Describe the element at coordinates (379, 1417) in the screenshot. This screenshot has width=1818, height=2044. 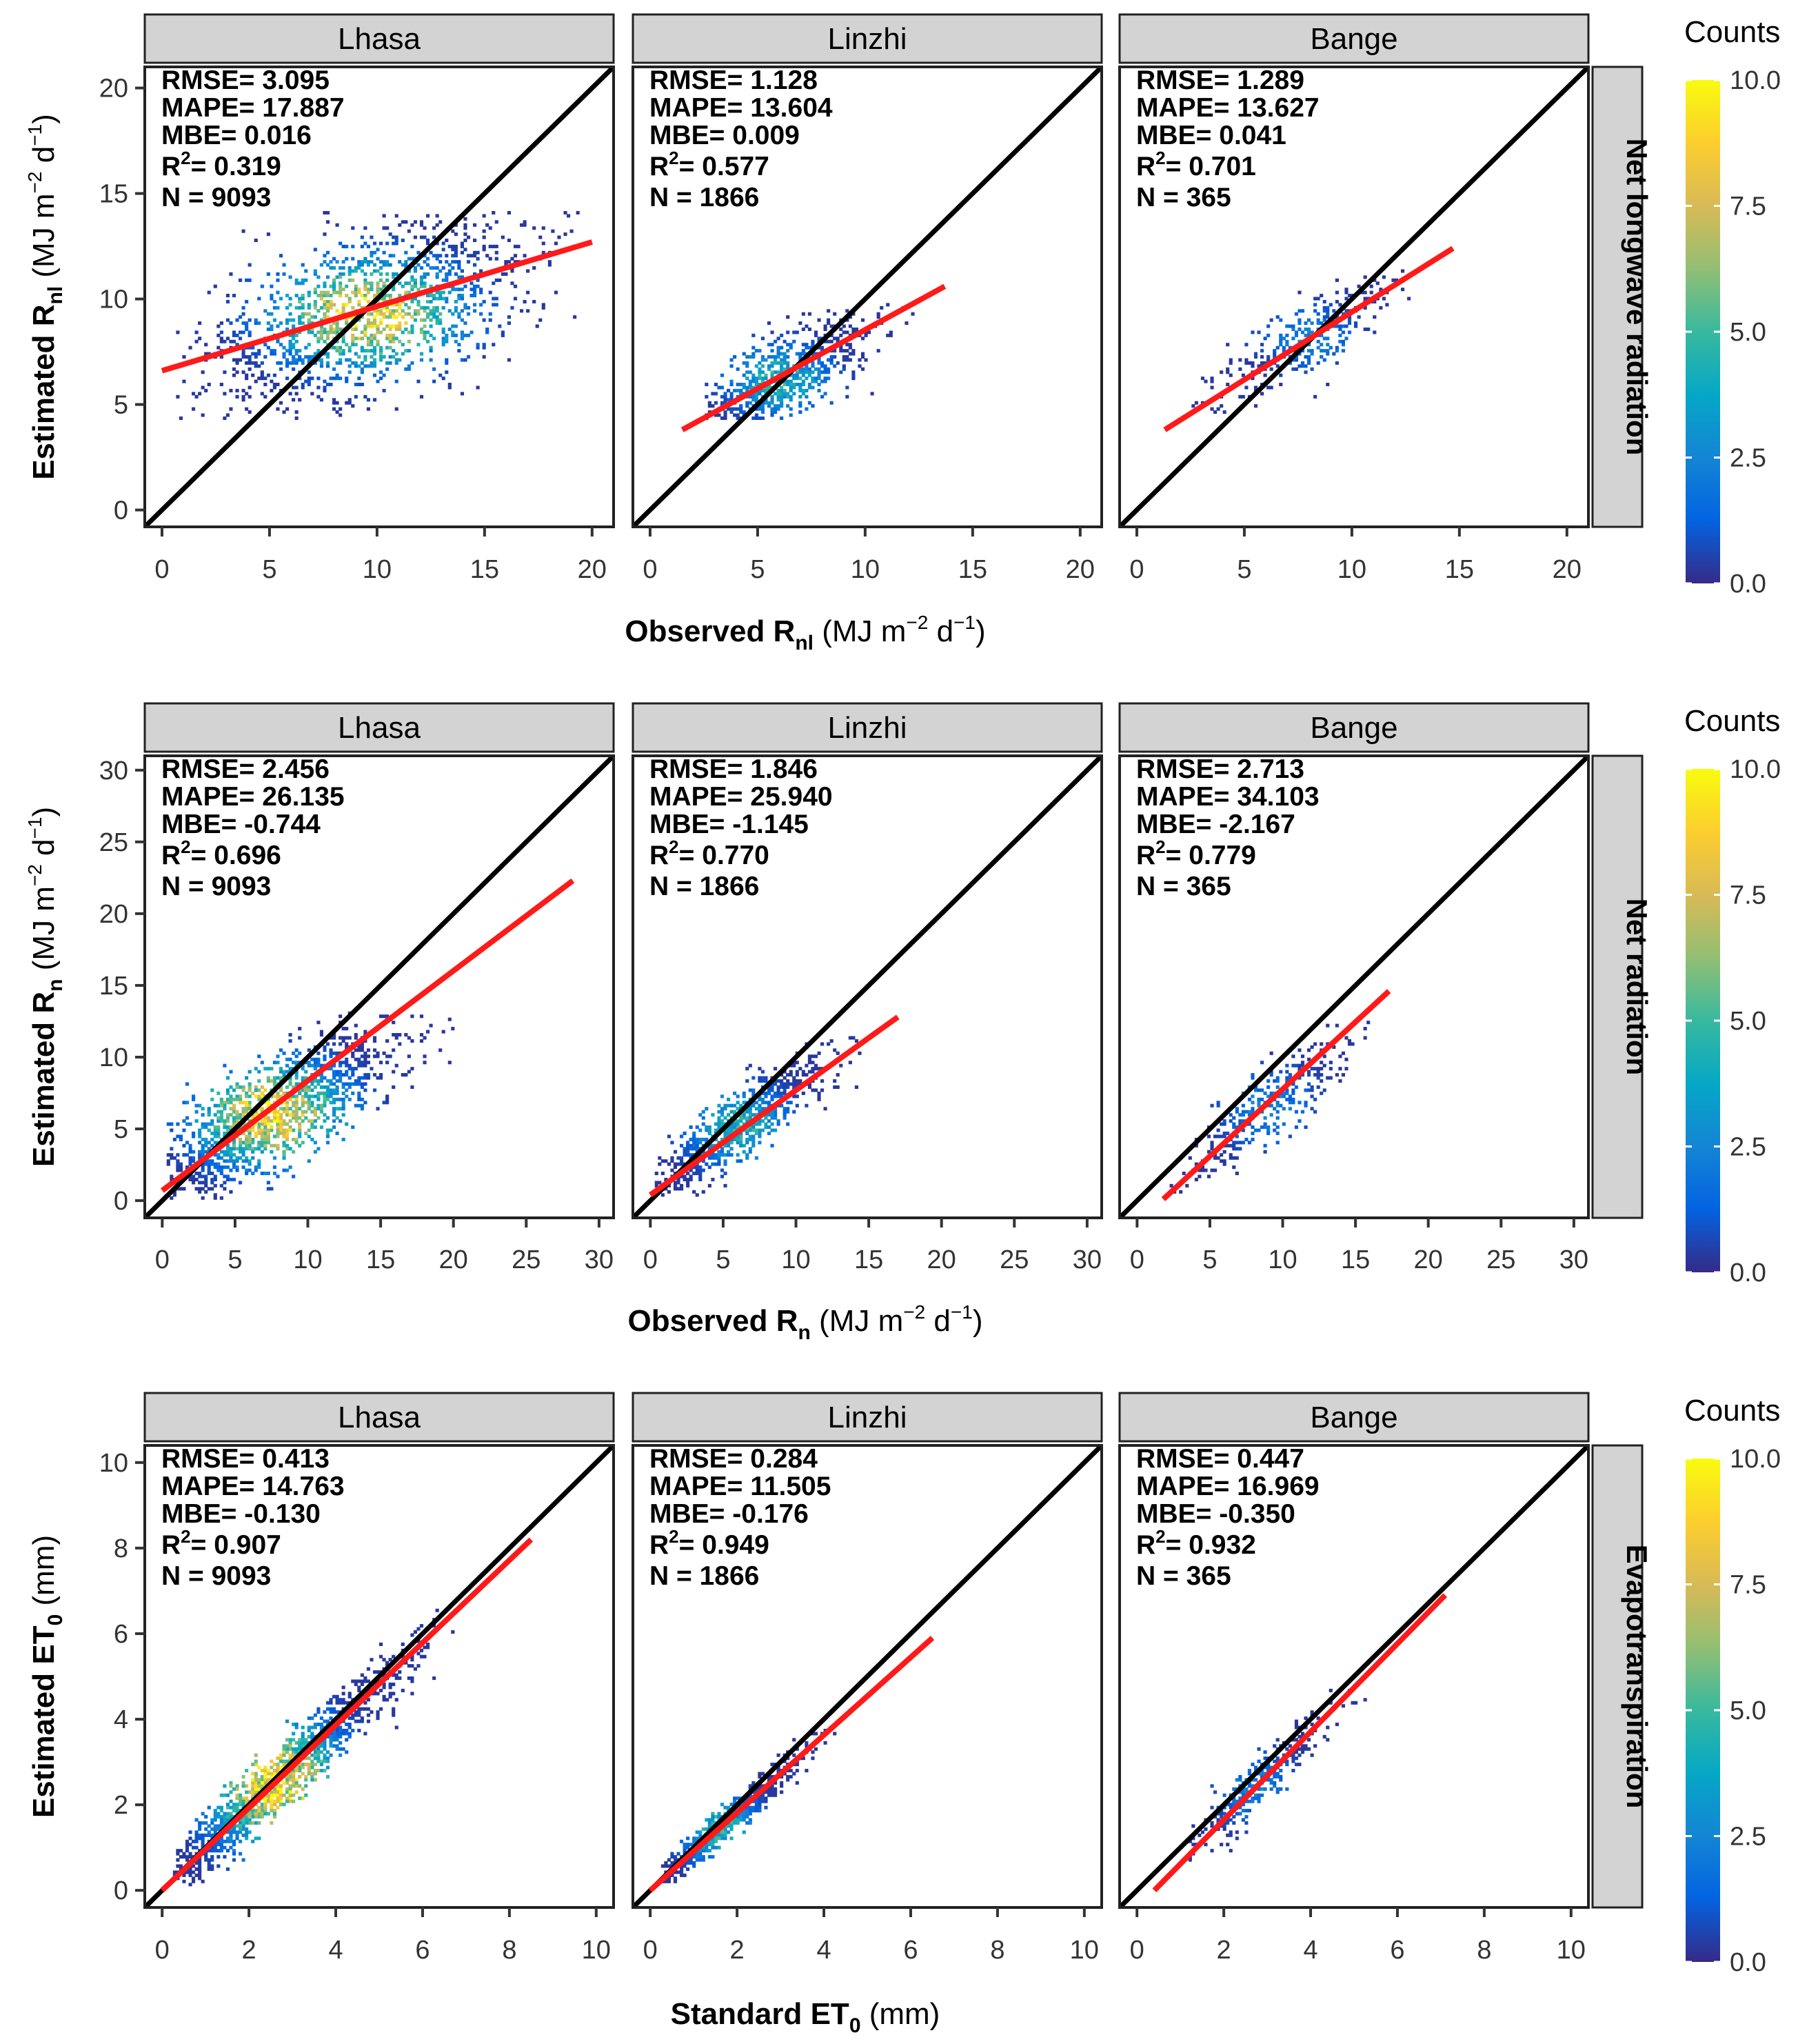
I see `site-strip` at that location.